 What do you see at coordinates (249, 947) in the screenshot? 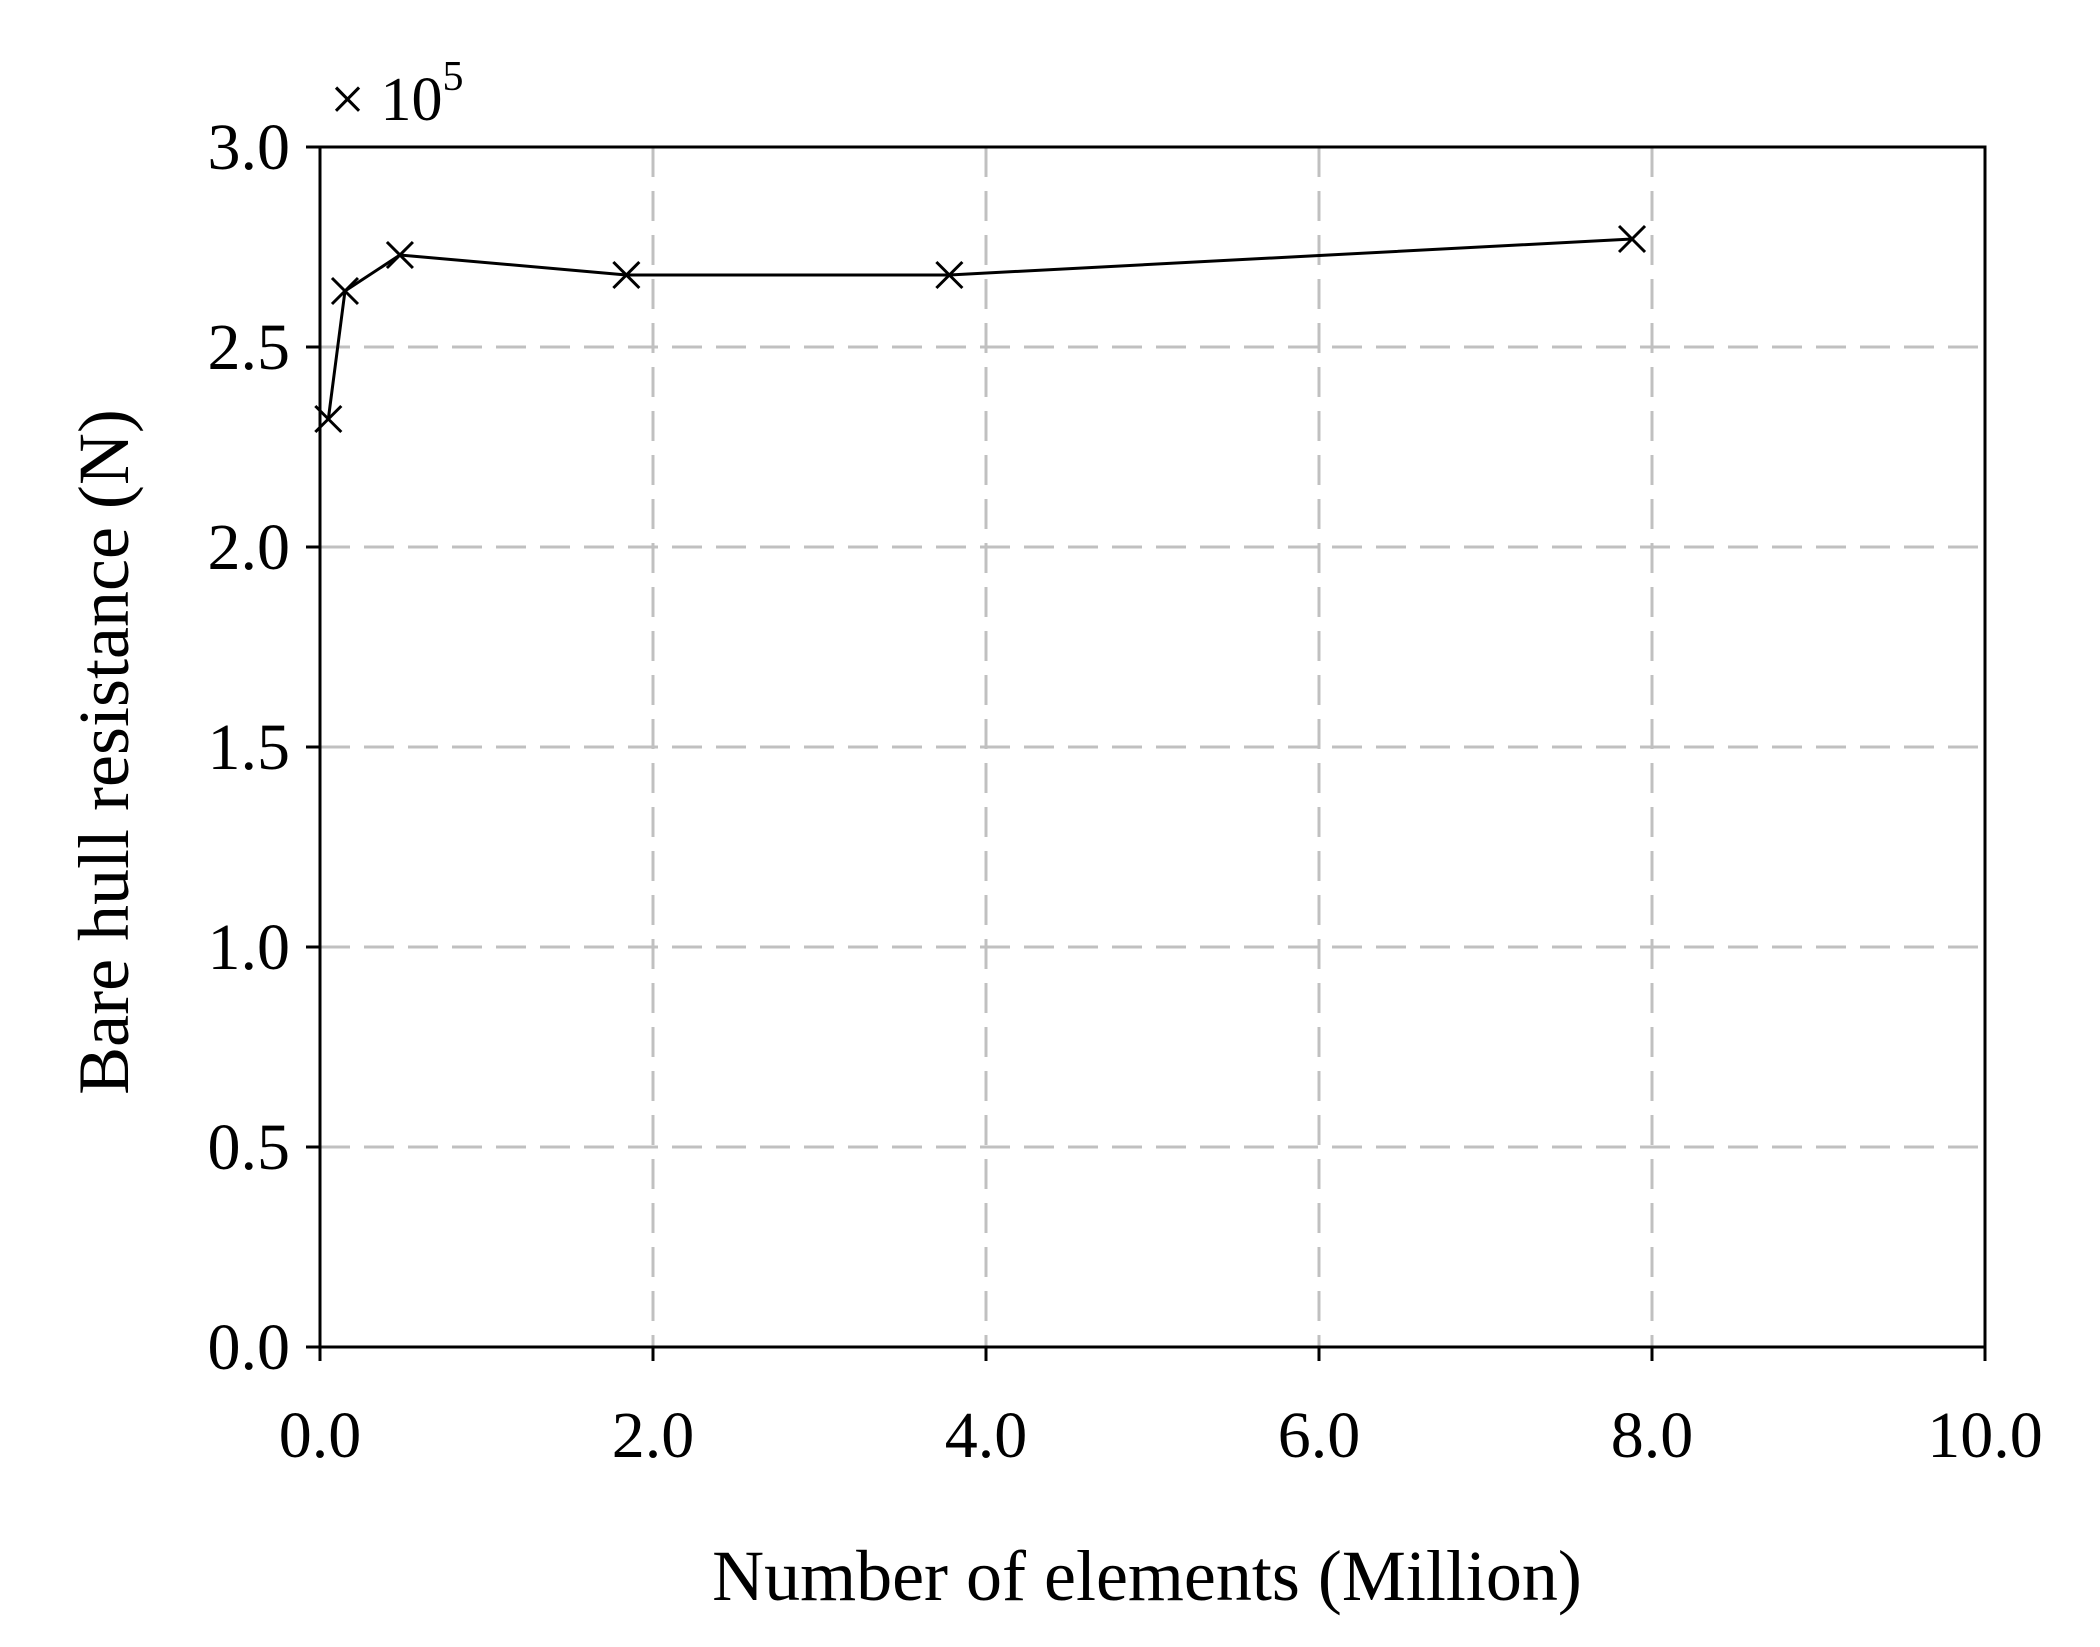
I see `y-tick-label: 1.0` at bounding box center [249, 947].